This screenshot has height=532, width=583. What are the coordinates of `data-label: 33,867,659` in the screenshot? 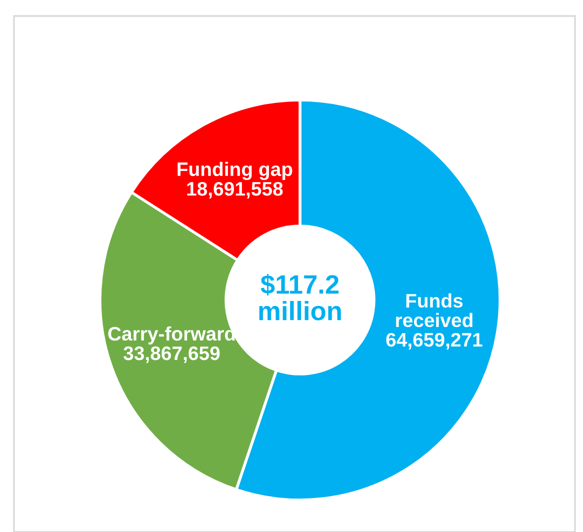 It's located at (172, 355).